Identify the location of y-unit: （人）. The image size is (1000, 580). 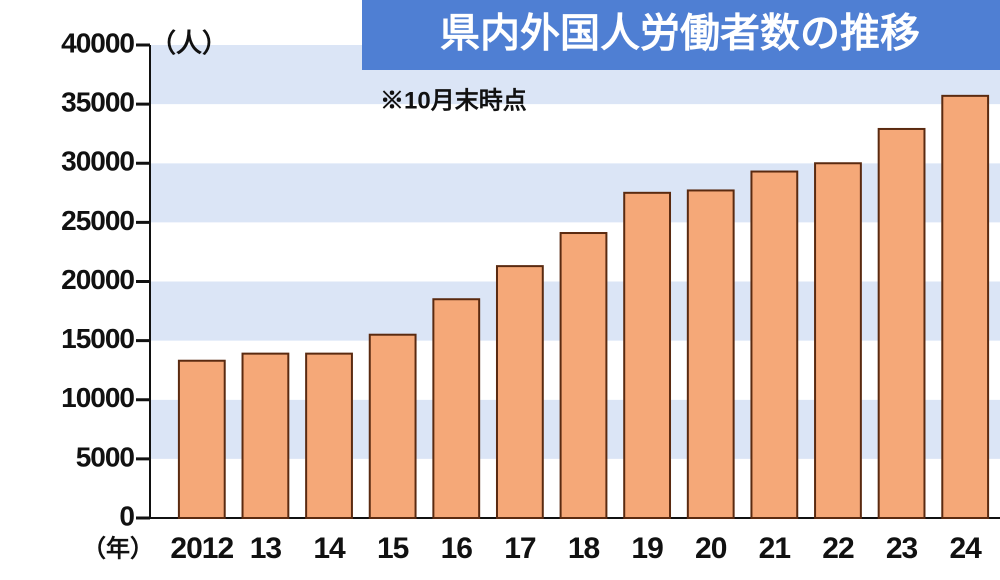
(189, 43).